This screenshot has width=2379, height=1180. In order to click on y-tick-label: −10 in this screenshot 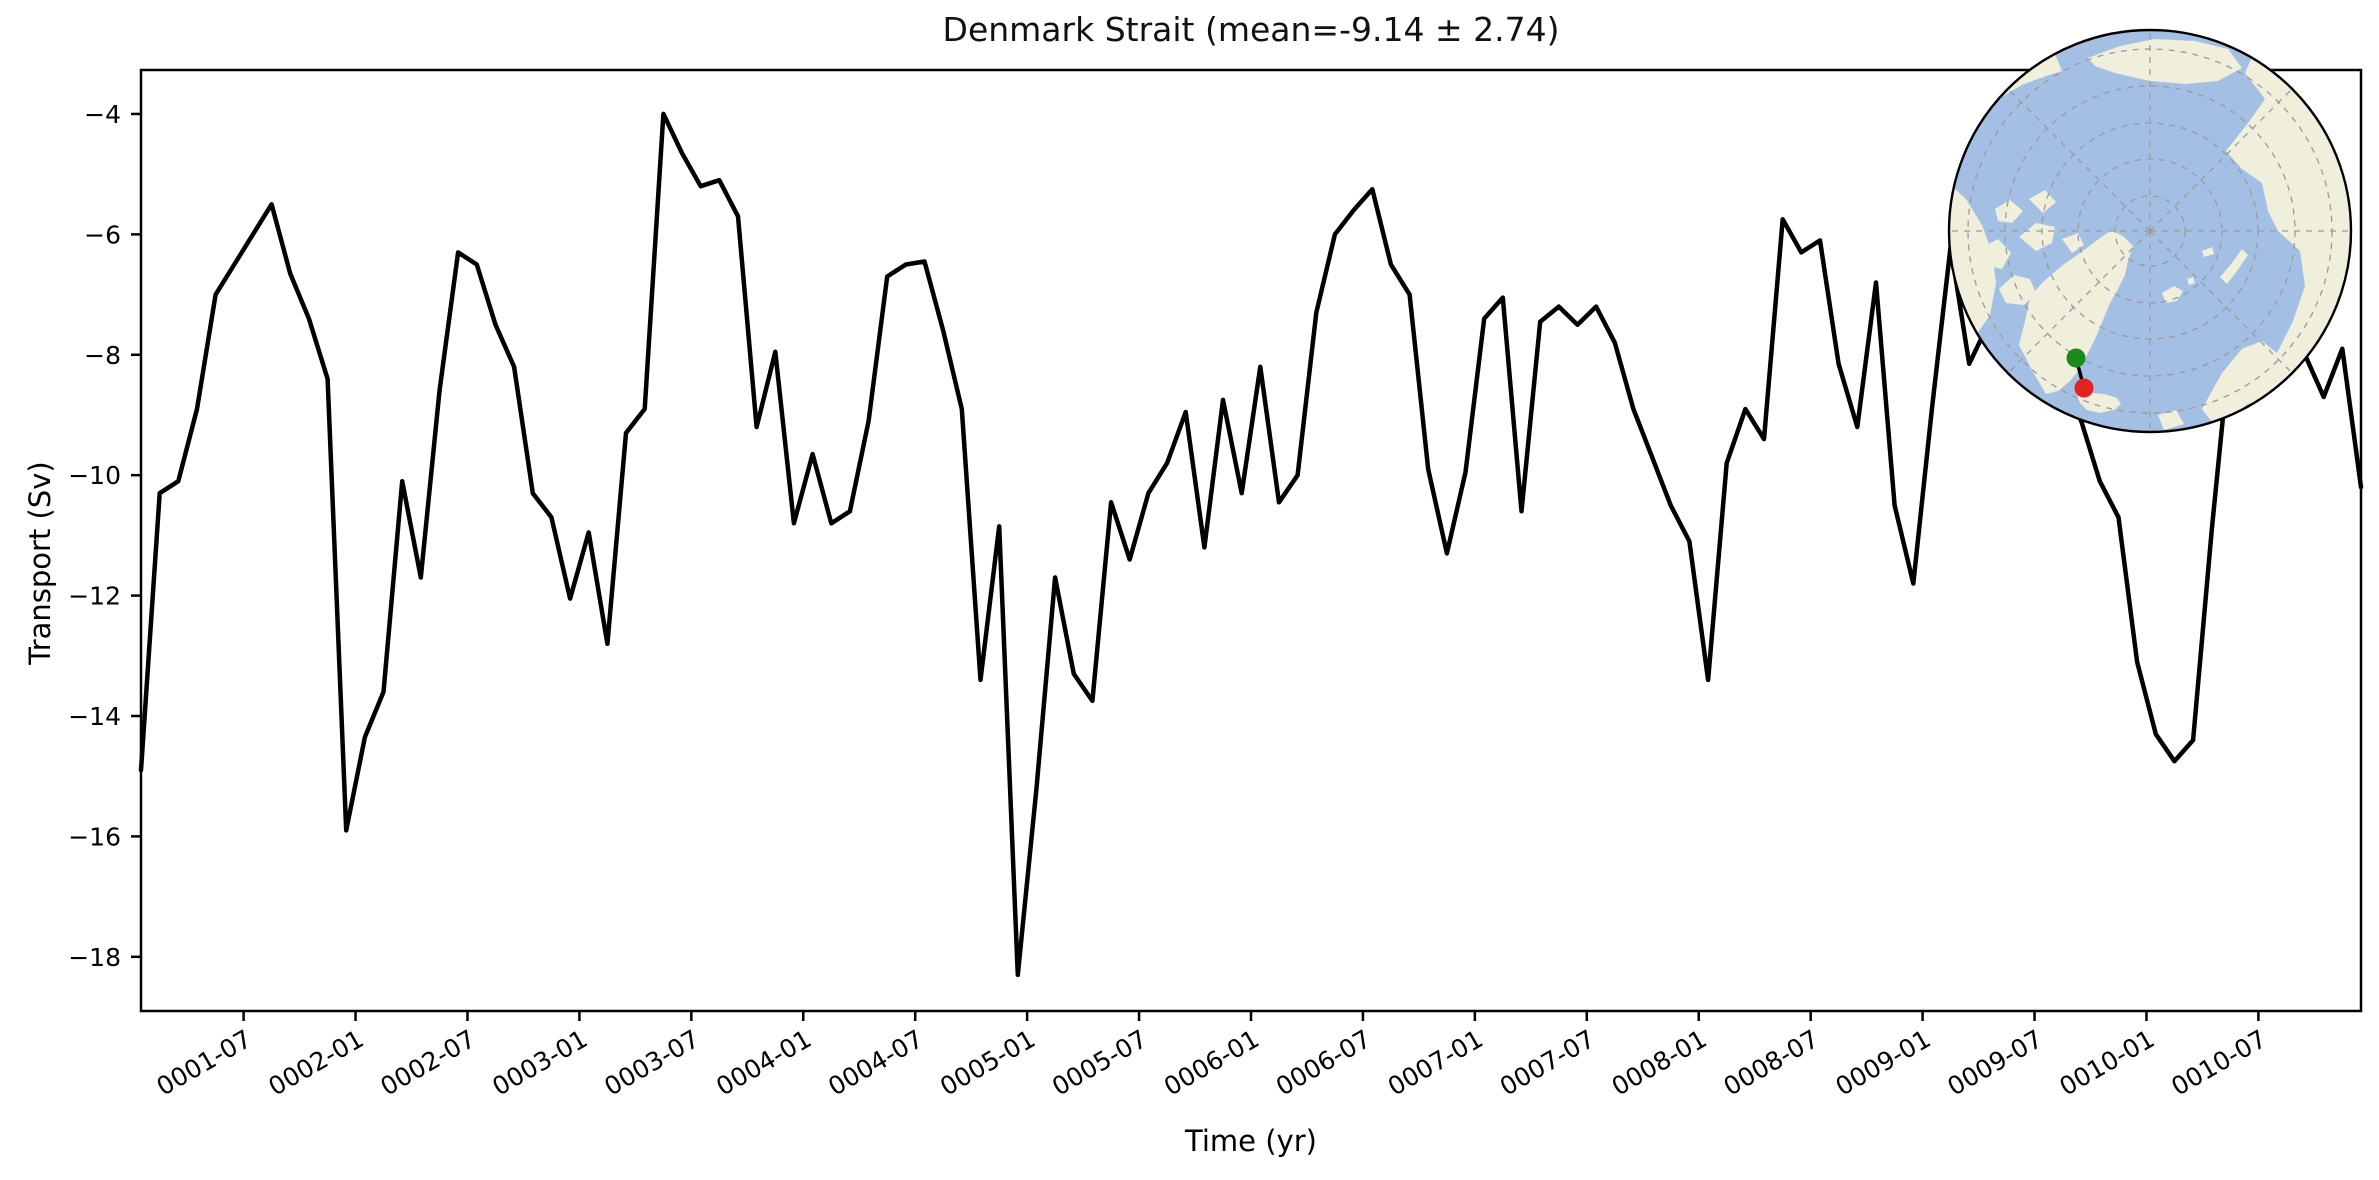, I will do `click(94, 475)`.